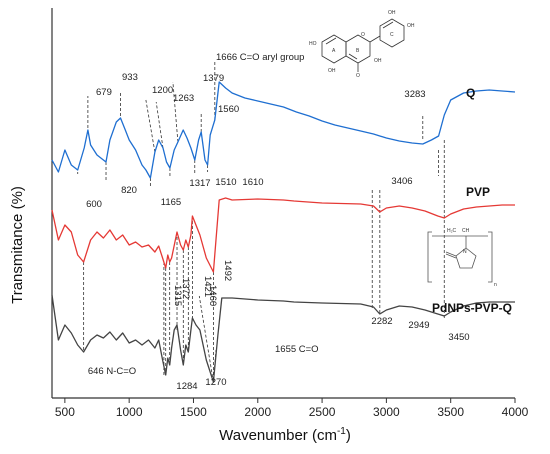  Describe the element at coordinates (515, 412) in the screenshot. I see `x-tick-label: 4000` at that location.